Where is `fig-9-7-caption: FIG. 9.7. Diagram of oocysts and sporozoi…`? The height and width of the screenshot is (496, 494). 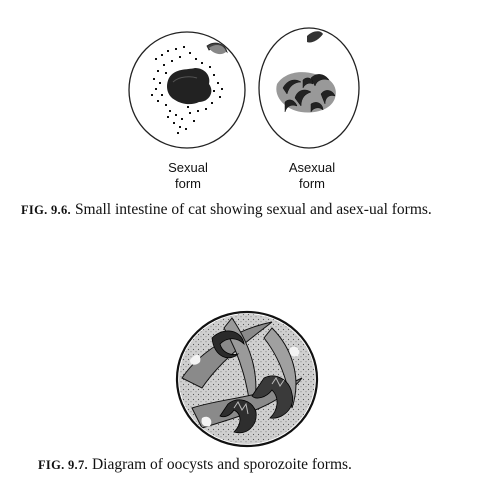 fig-9-7-caption: FIG. 9.7. Diagram of oocysts and sporozoi… is located at coordinates (258, 465).